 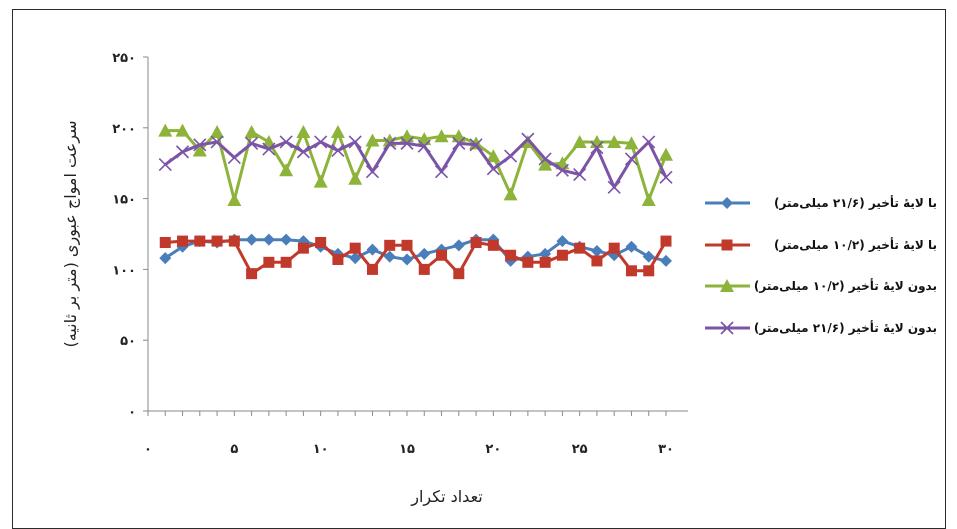 What do you see at coordinates (855, 244) in the screenshot?
I see `legend-label: با لایهٔ تأخیر (۱۰/۲ میلی‌متر)` at bounding box center [855, 244].